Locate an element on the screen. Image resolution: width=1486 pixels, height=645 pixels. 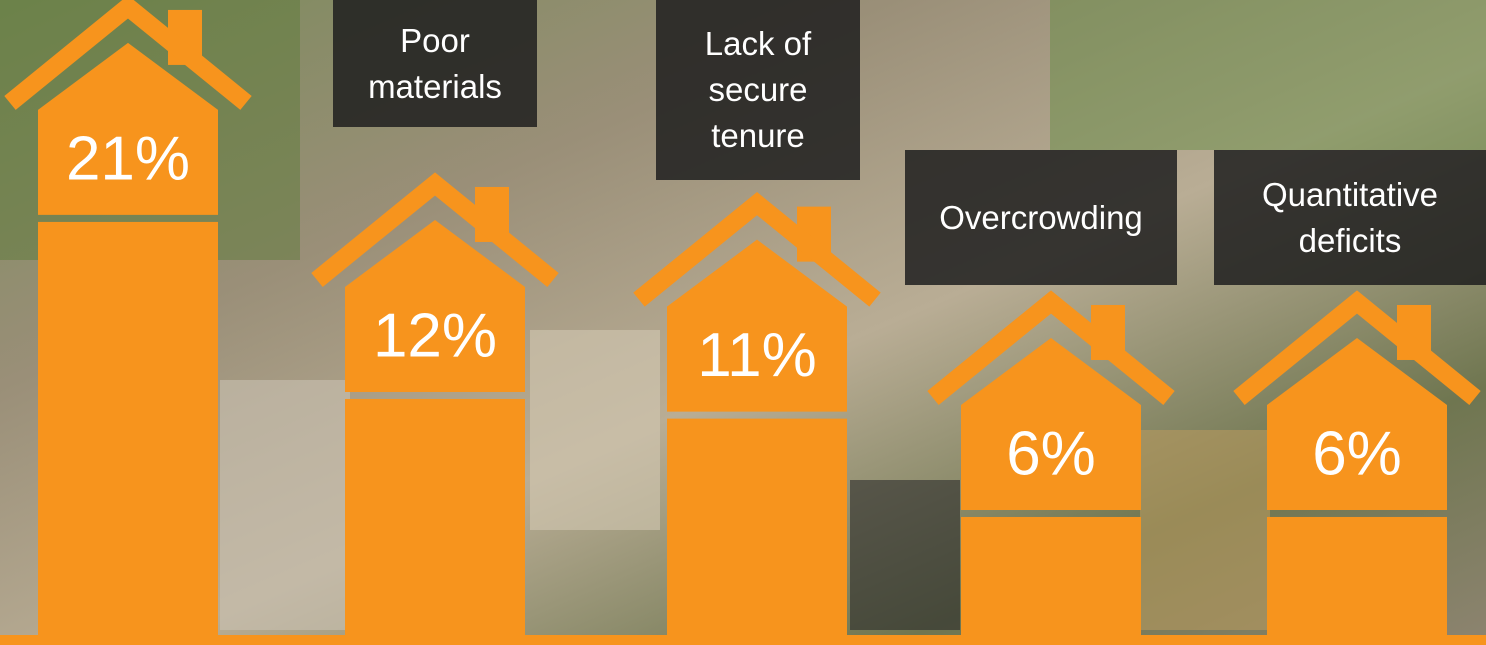
value-label: 12% is located at coordinates (435, 335).